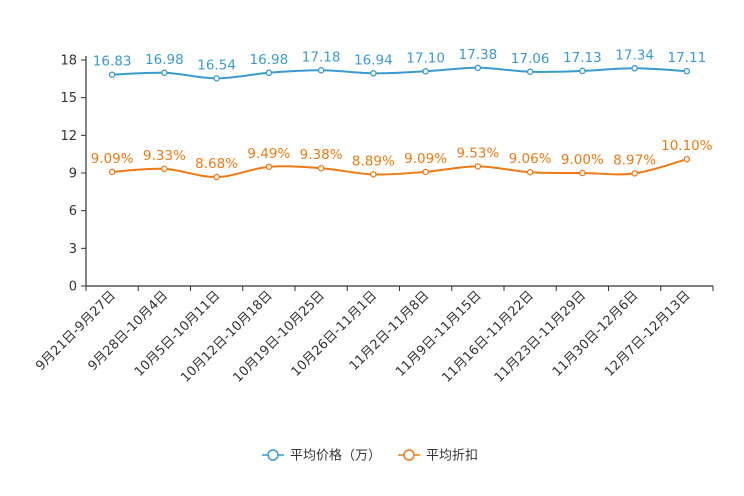  I want to click on data-label: 9.53%, so click(477, 153).